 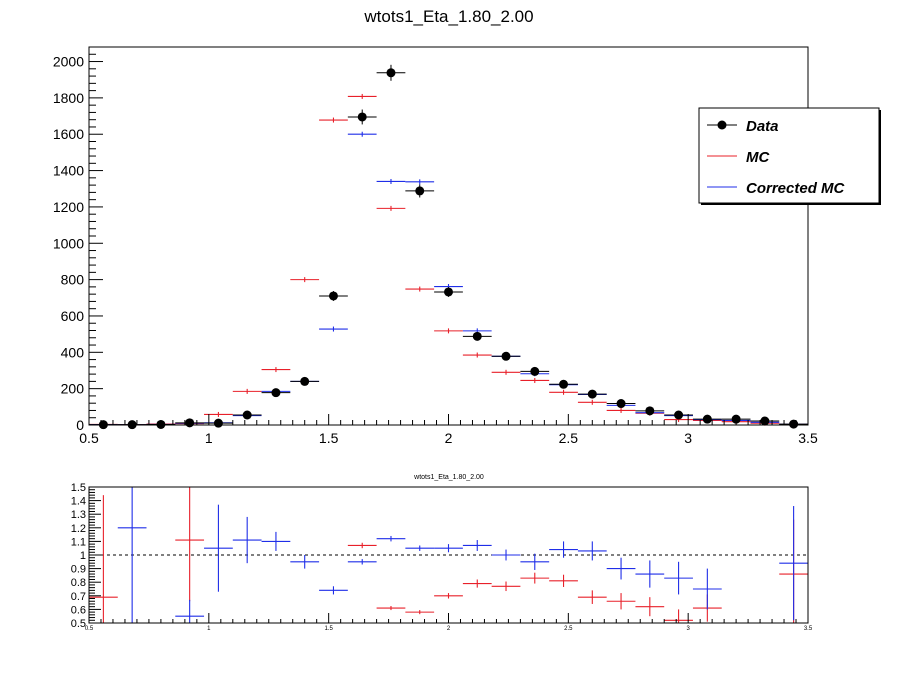 What do you see at coordinates (73, 389) in the screenshot?
I see `main-y-tick-label: 200` at bounding box center [73, 389].